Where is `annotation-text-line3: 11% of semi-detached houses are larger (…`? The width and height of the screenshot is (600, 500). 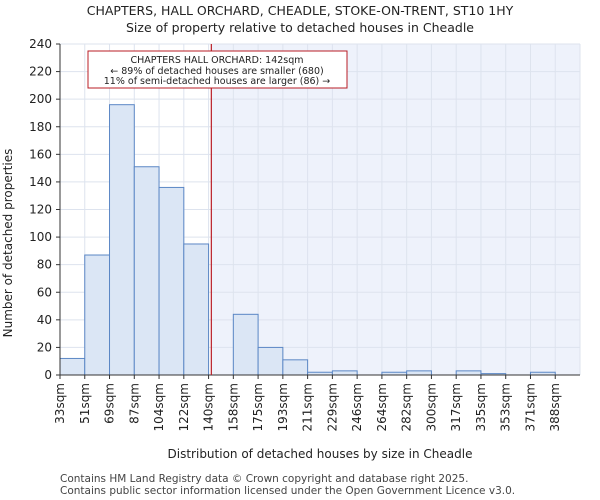 annotation-text-line3: 11% of semi-detached houses are larger (… is located at coordinates (217, 81).